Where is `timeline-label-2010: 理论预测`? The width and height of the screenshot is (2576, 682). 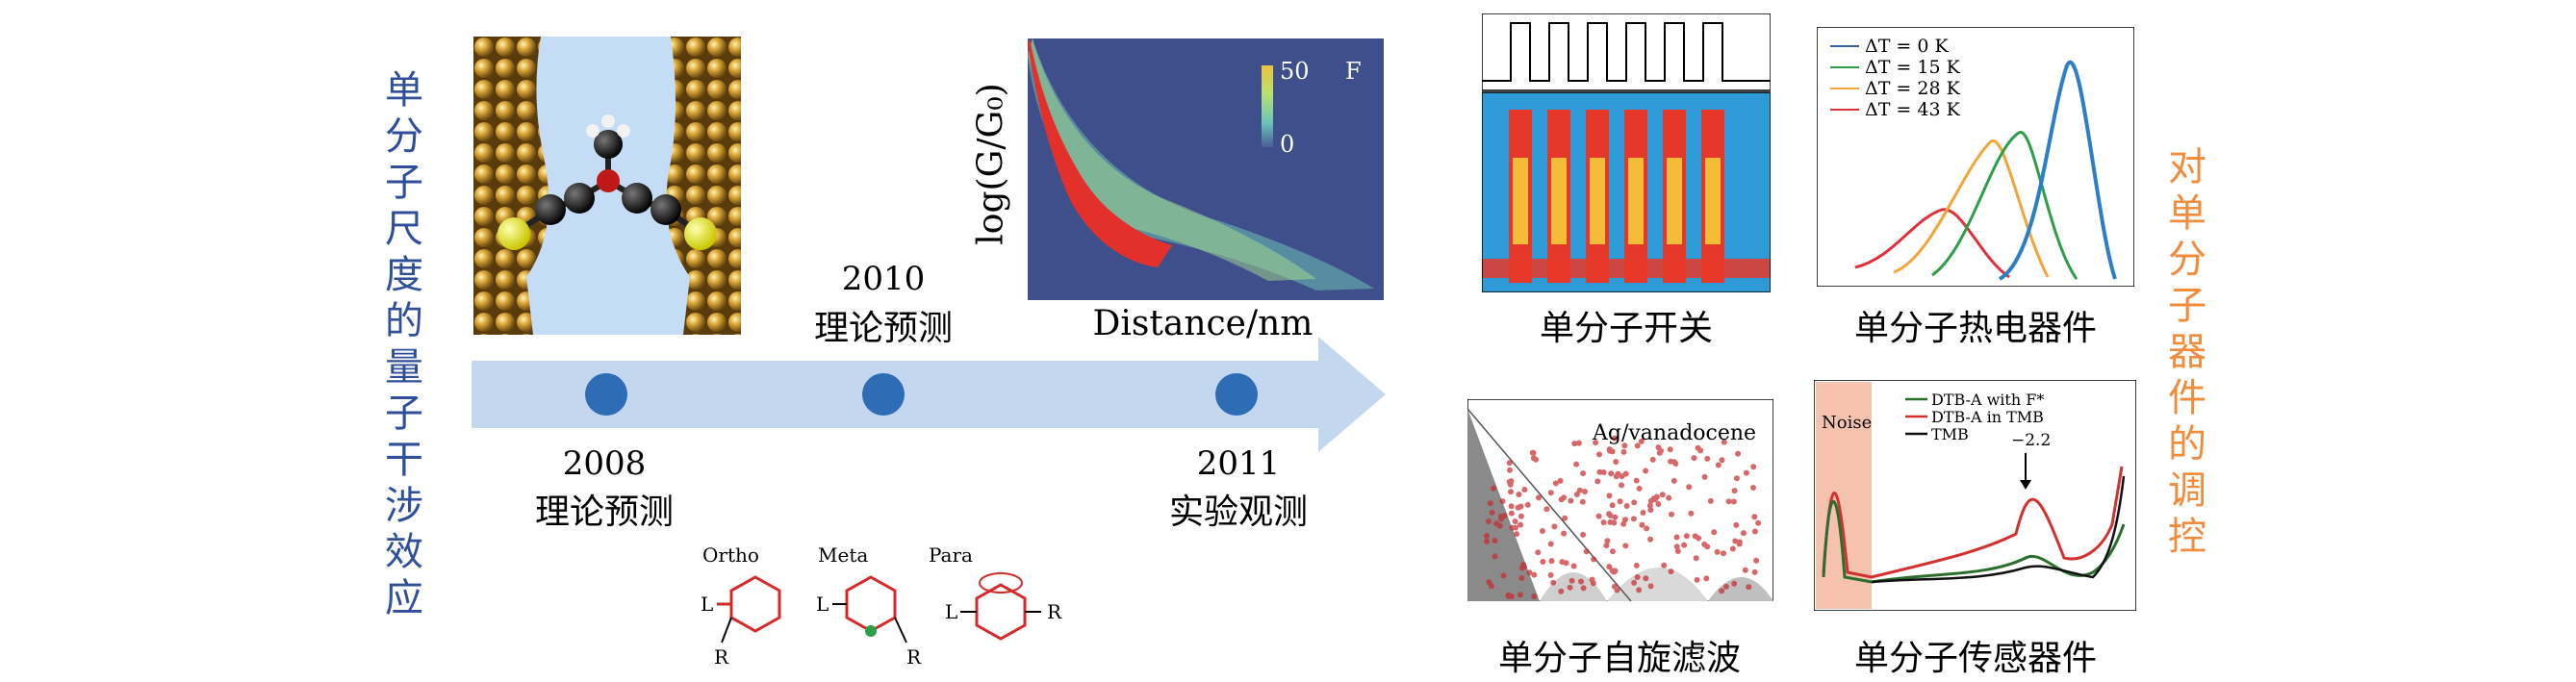 timeline-label-2010: 理论预测 is located at coordinates (883, 328).